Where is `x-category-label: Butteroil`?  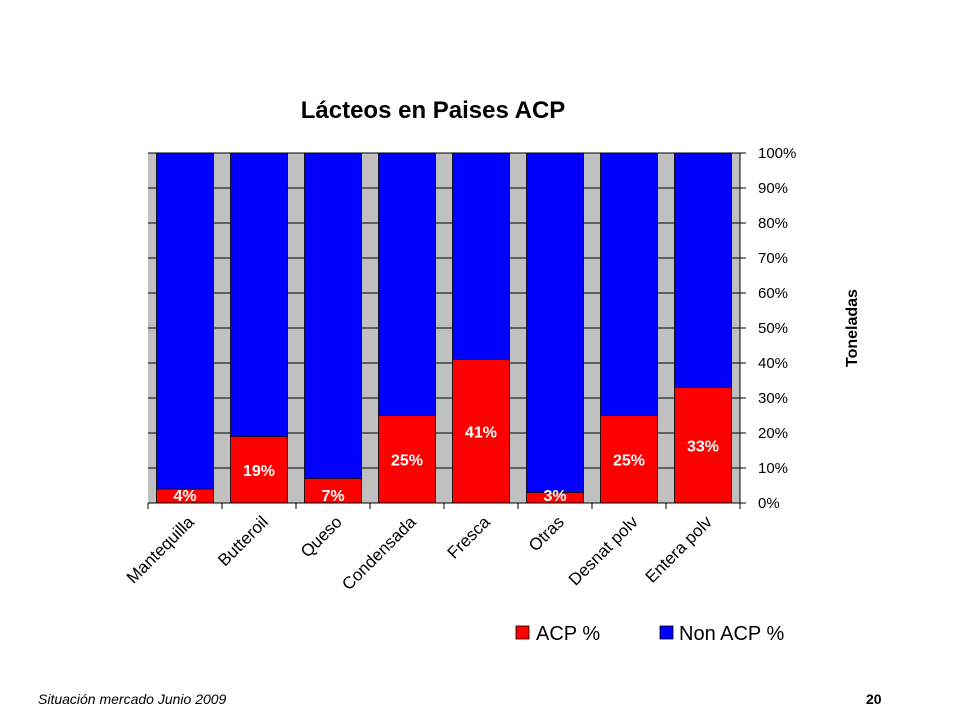 x-category-label: Butteroil is located at coordinates (243, 541).